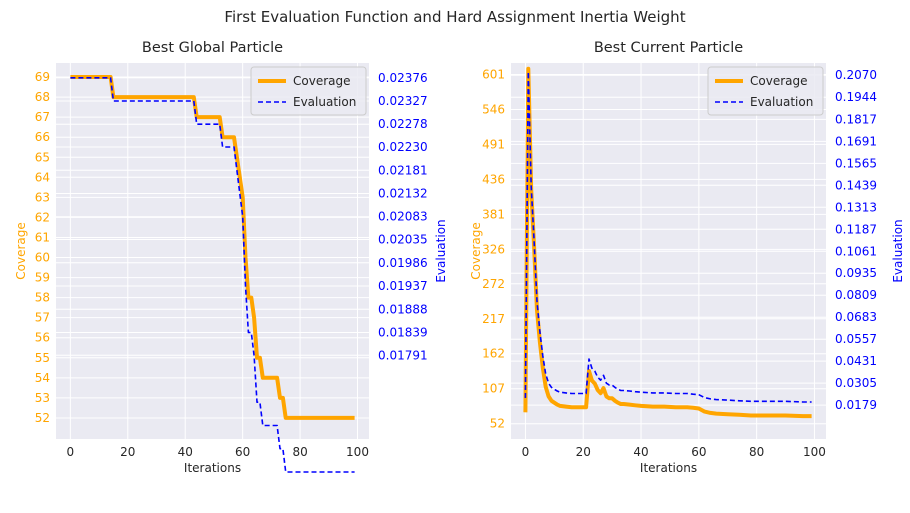 The width and height of the screenshot is (910, 513). Describe the element at coordinates (856, 383) in the screenshot. I see `ytick-right-label: 0.0305` at that location.